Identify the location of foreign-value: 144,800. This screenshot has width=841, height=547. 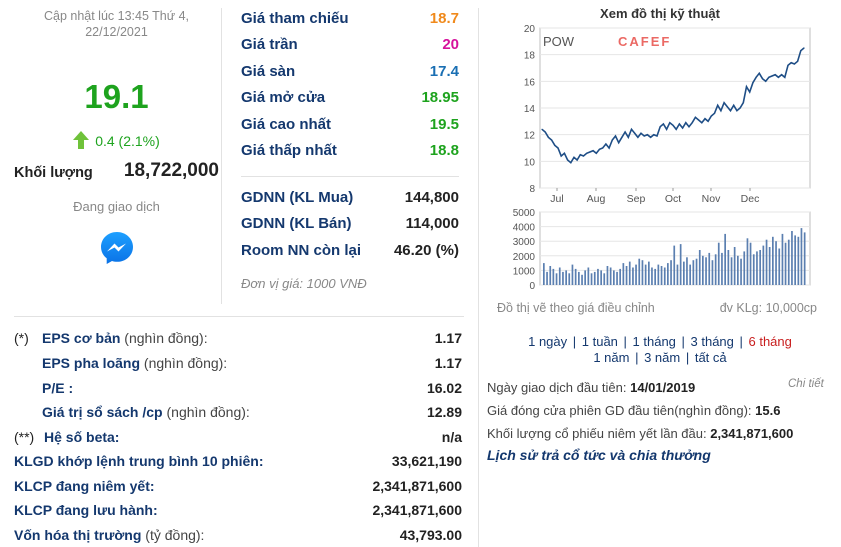
(431, 197).